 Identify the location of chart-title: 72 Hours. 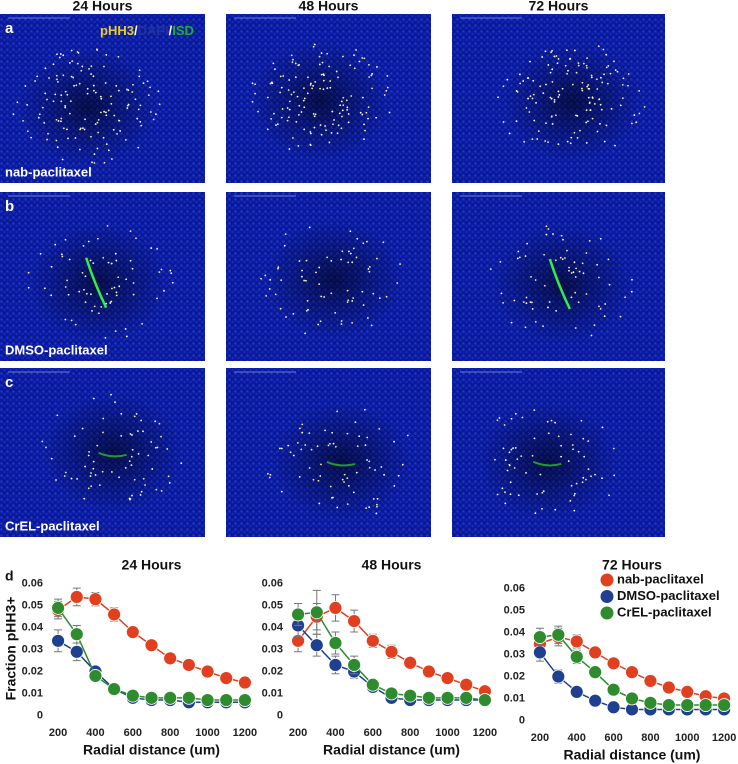
(632, 565).